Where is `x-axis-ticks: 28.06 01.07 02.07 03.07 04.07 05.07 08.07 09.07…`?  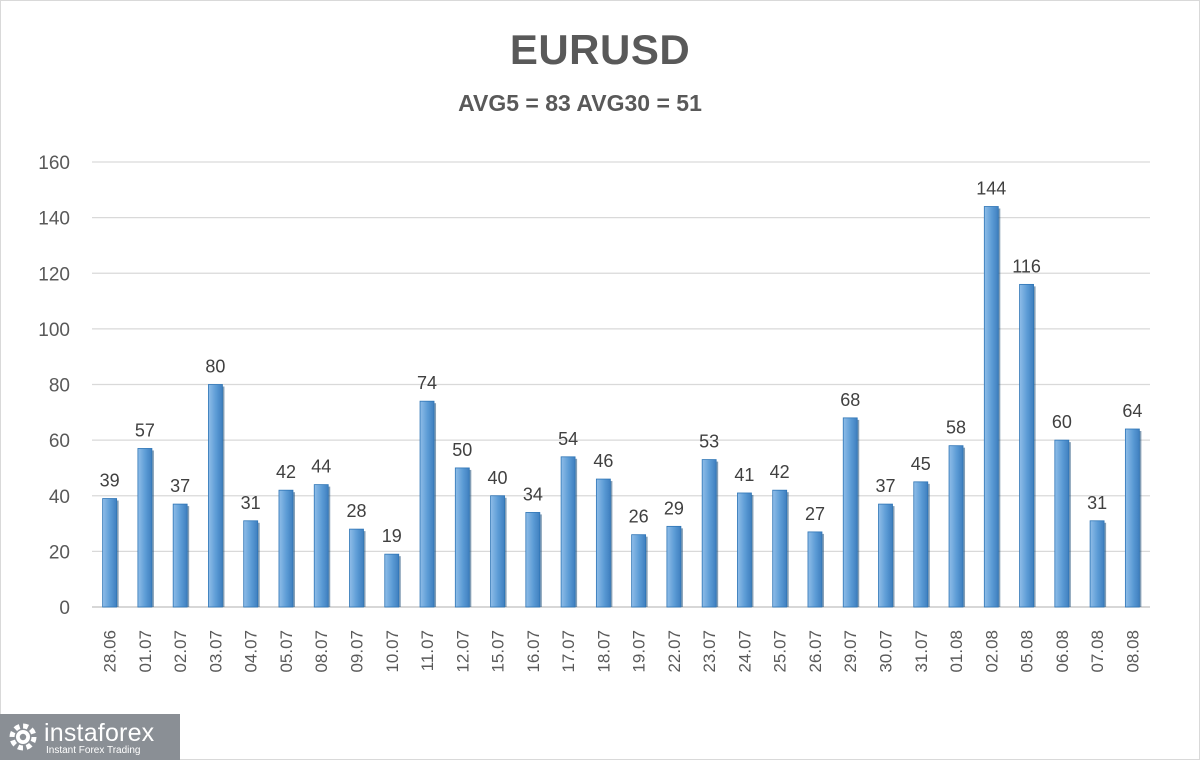 x-axis-ticks: 28.06 01.07 02.07 03.07 04.07 05.07 08.07 09.07… is located at coordinates (622, 651).